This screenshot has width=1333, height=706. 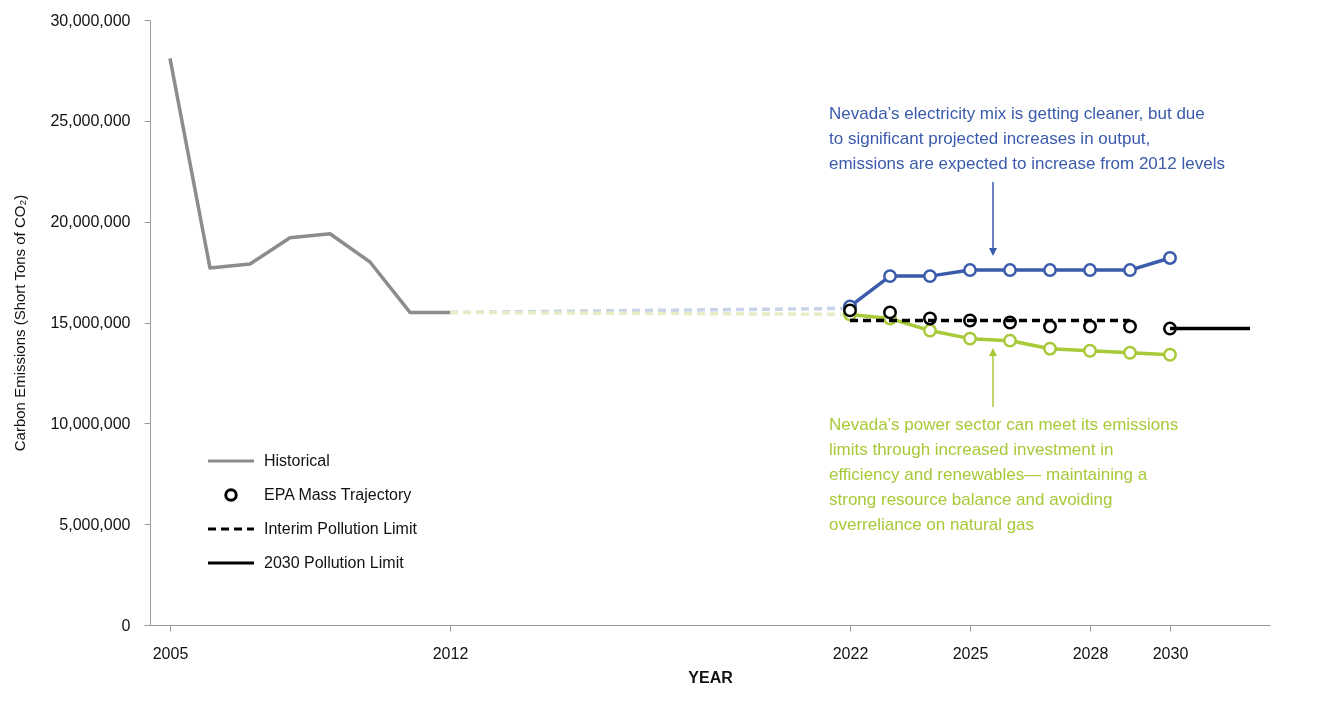 What do you see at coordinates (711, 677) in the screenshot?
I see `x-axis-title: YEAR` at bounding box center [711, 677].